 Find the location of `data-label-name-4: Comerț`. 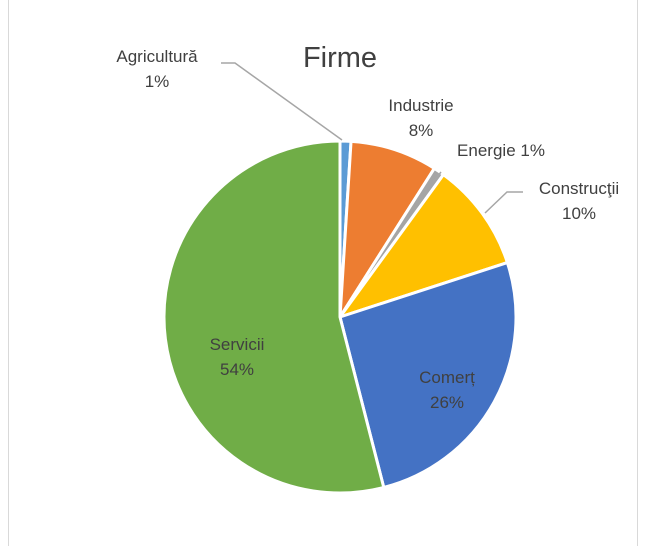

data-label-name-4: Comerț is located at coordinates (447, 377).